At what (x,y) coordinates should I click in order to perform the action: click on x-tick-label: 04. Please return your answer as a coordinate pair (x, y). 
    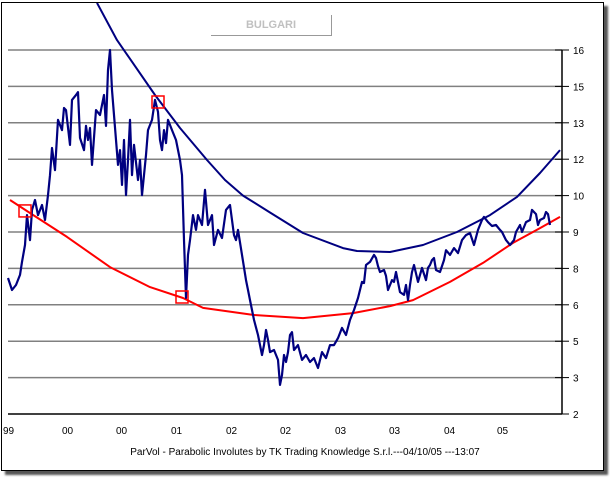
    Looking at the image, I should click on (450, 431).